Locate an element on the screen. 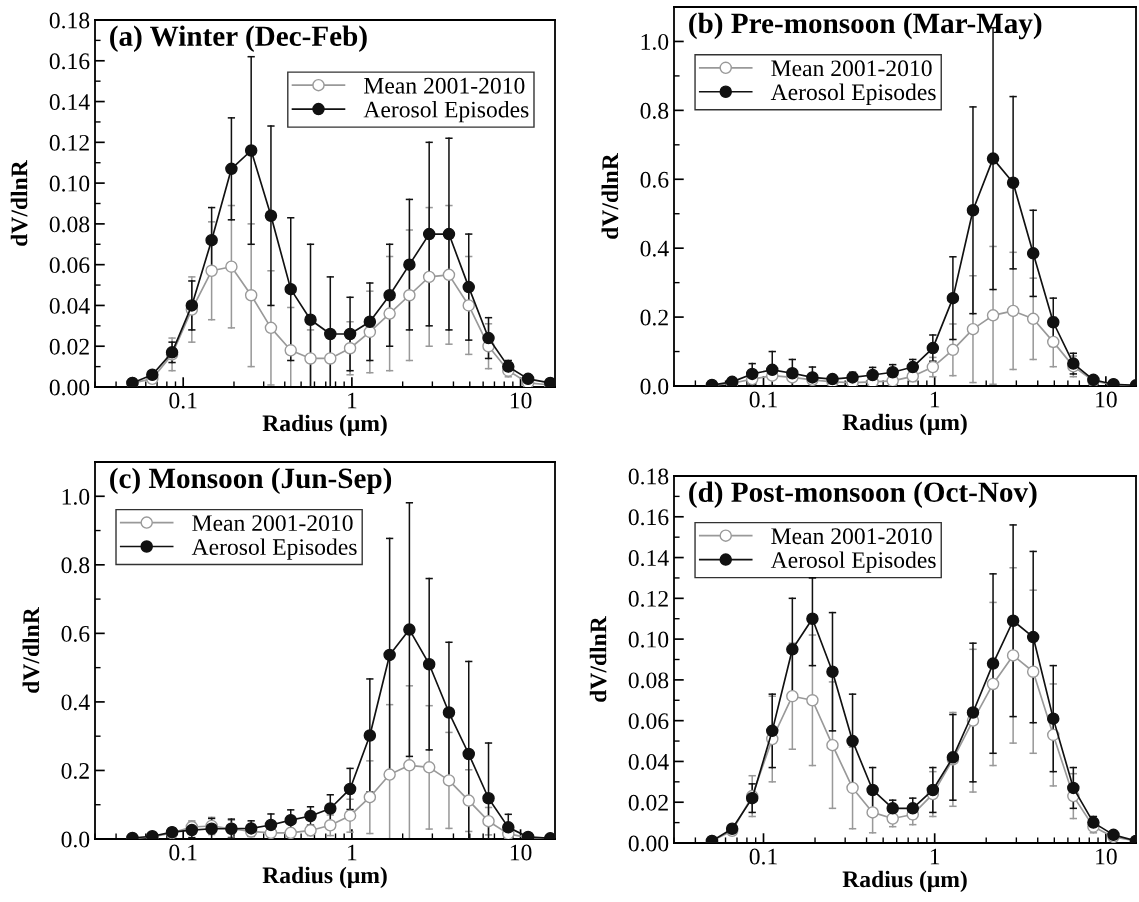  chart-title: (d) Post-monsoon (Oct-Nov) is located at coordinates (863, 494).